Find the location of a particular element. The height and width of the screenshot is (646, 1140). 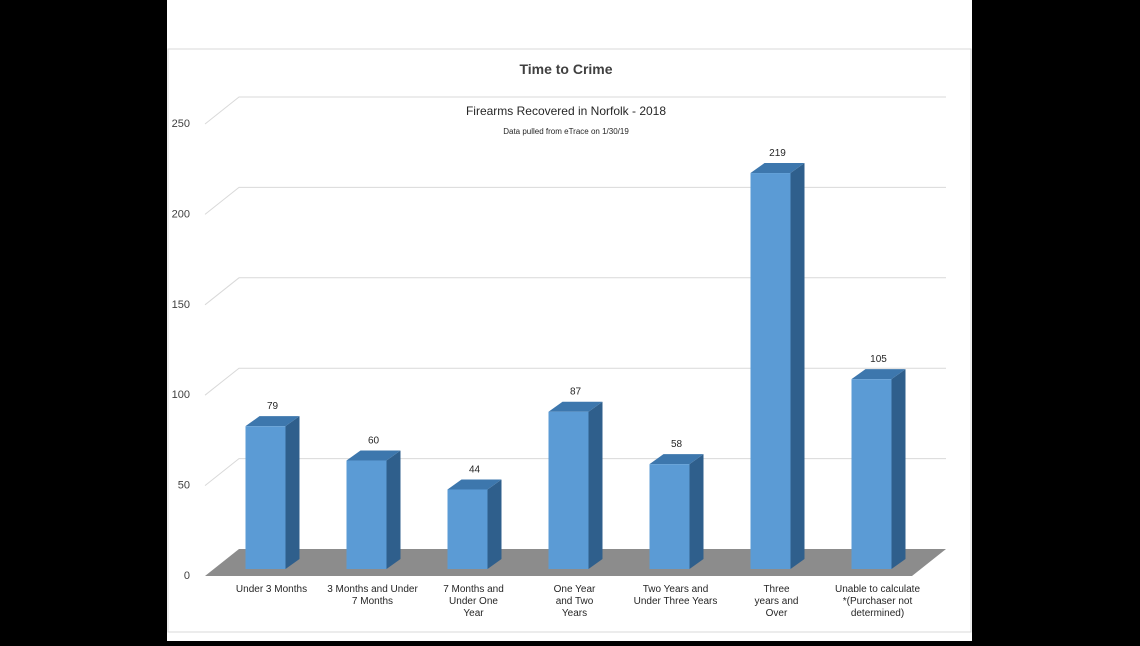

x-tick-label: *(Purchaser not is located at coordinates (878, 601).